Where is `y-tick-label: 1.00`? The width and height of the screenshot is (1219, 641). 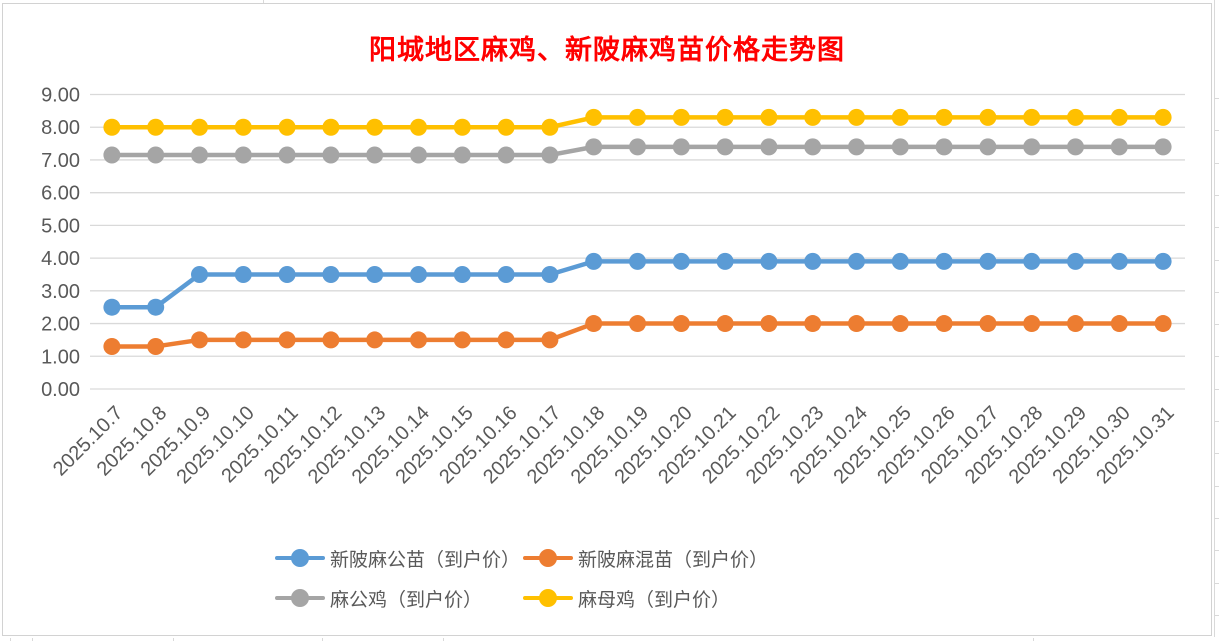
y-tick-label: 1.00 is located at coordinates (60, 357).